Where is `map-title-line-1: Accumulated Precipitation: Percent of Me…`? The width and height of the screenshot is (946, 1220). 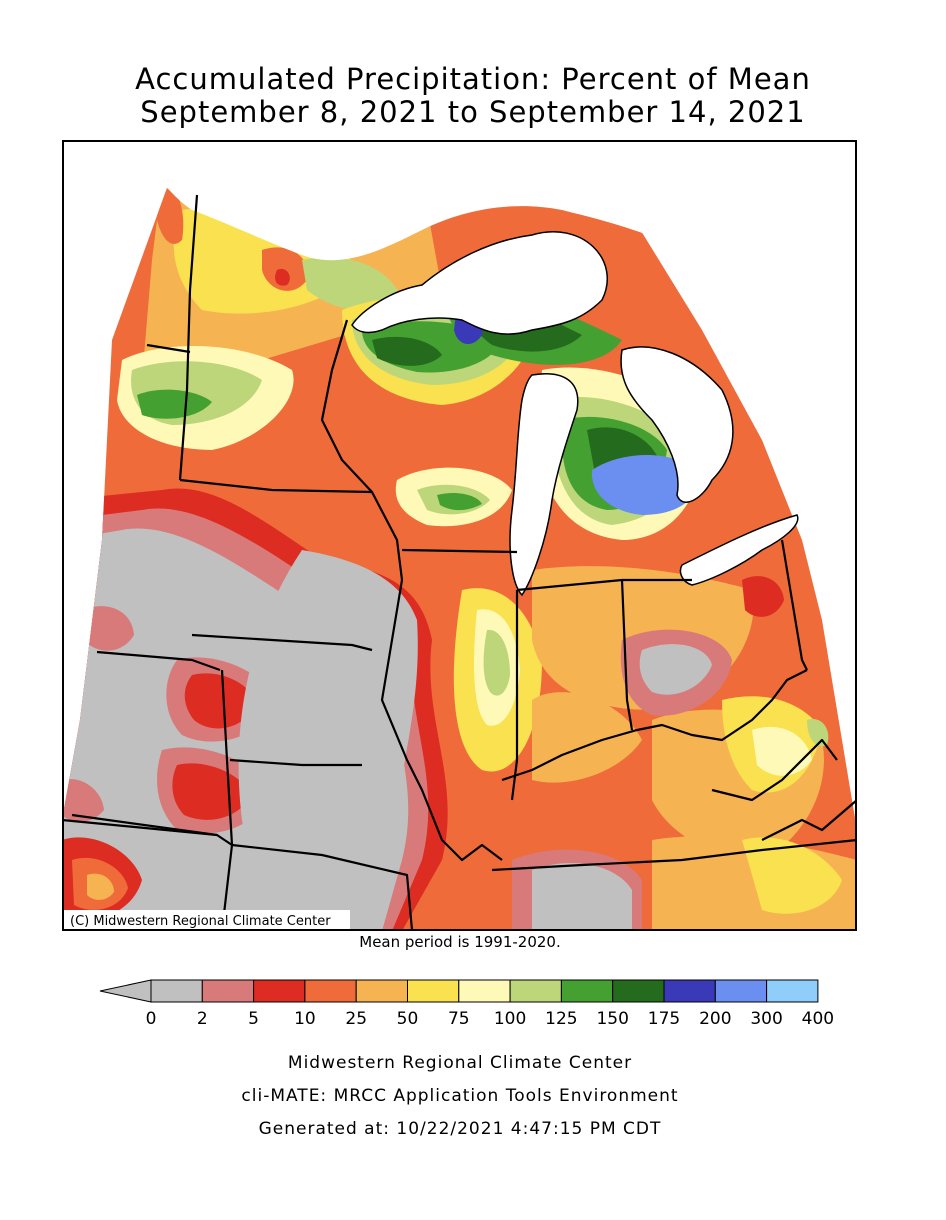 map-title-line-1: Accumulated Precipitation: Percent of Me… is located at coordinates (473, 79).